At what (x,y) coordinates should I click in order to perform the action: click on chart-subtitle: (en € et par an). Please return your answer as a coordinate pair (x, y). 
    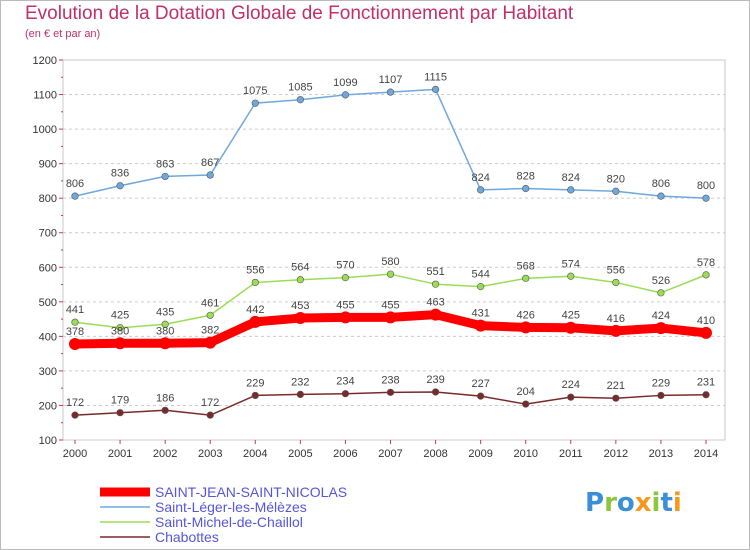
    Looking at the image, I should click on (63, 34).